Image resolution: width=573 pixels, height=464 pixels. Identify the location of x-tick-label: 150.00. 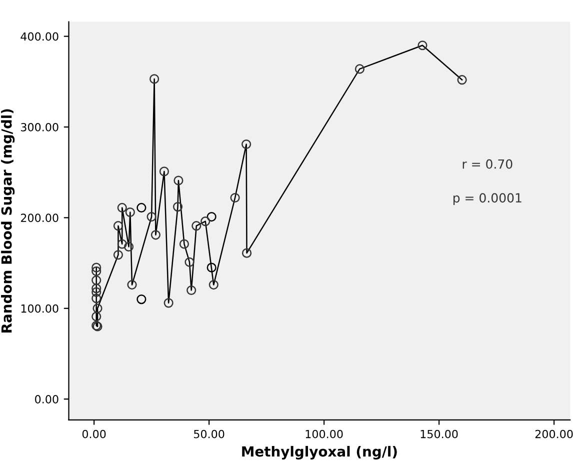
(439, 434).